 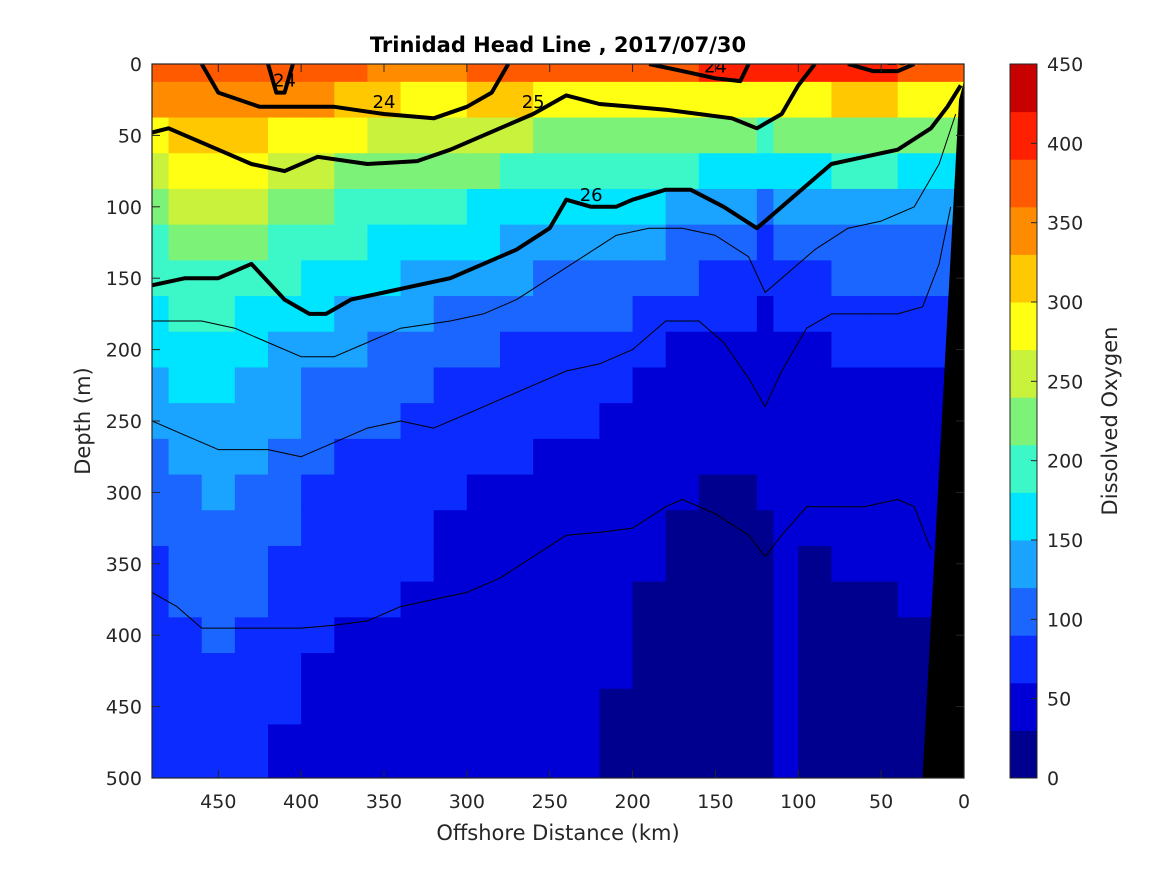 I want to click on colorbar-tick-label: 350, so click(x=1065, y=224).